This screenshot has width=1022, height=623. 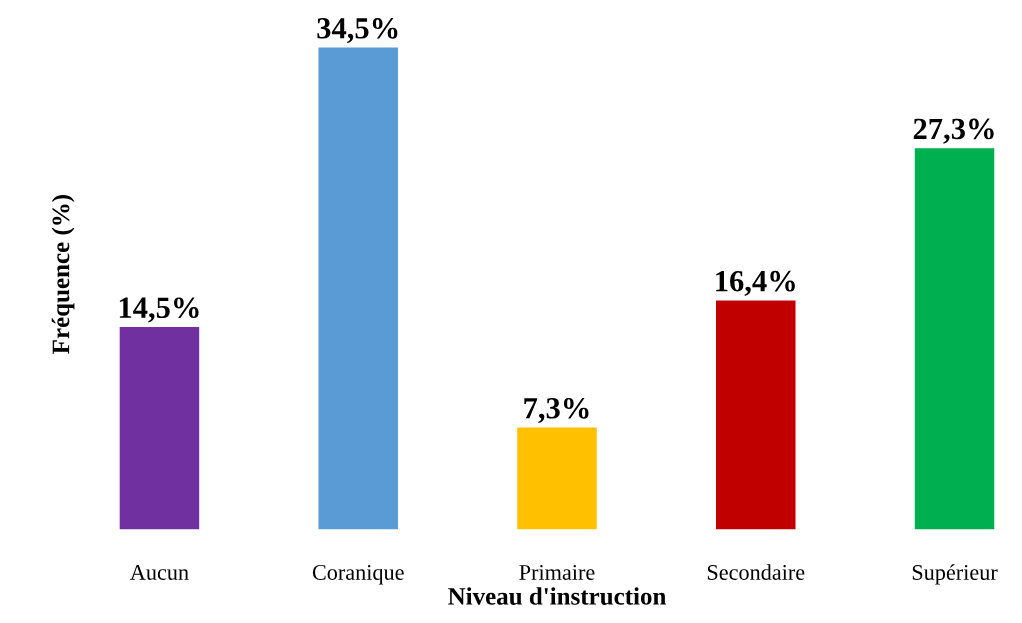 I want to click on data-label: 34,5%, so click(x=357, y=31).